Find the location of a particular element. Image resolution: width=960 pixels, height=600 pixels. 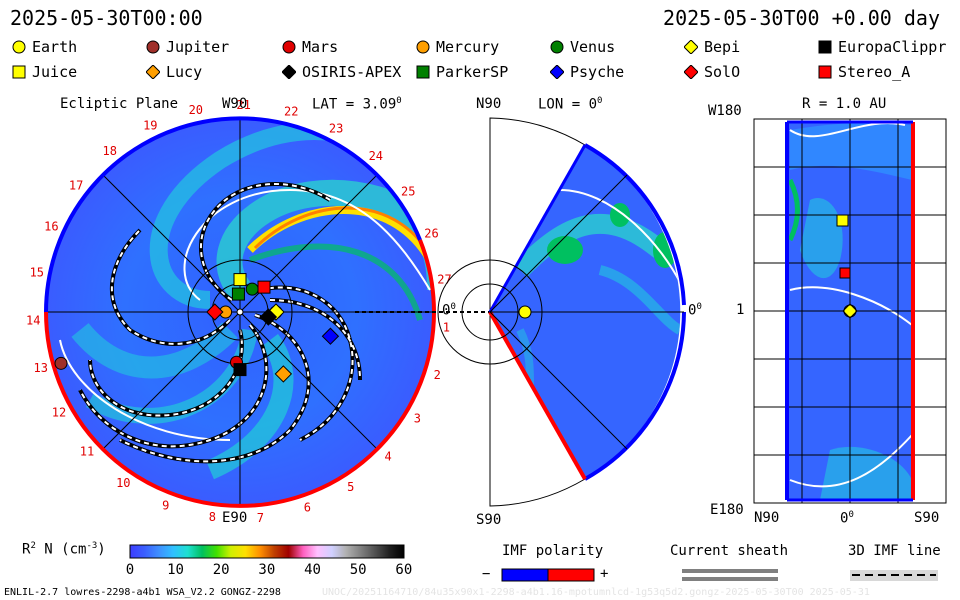

ecliptic-zero-label: 00 is located at coordinates (449, 310).